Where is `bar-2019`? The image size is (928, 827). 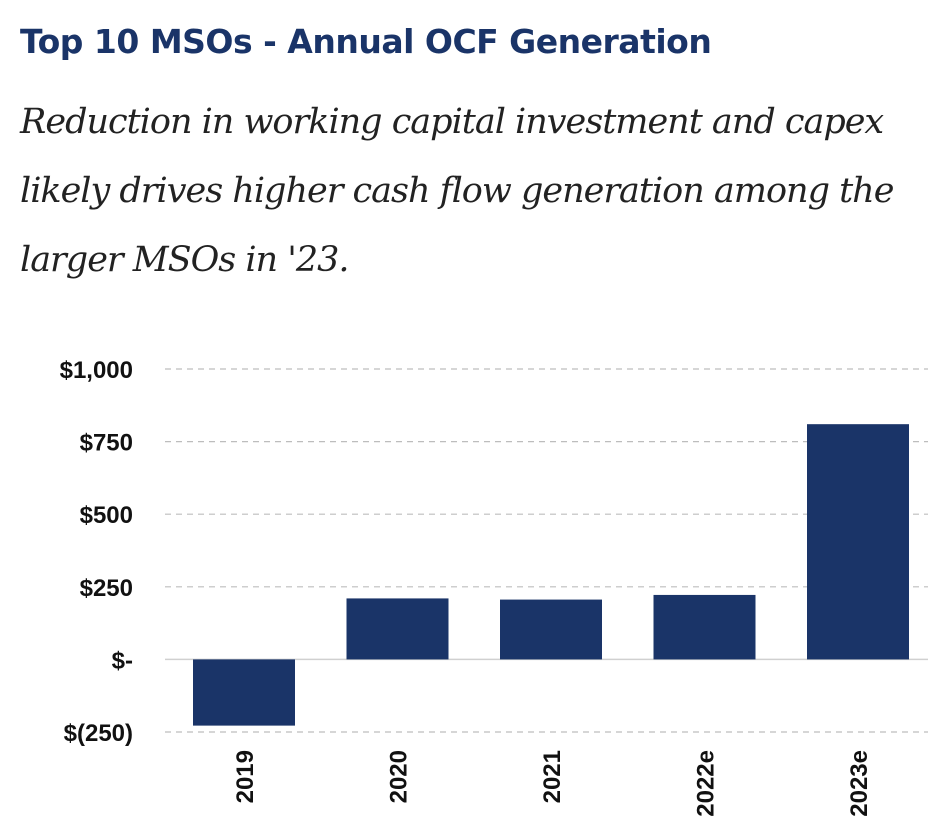 bar-2019 is located at coordinates (244, 692).